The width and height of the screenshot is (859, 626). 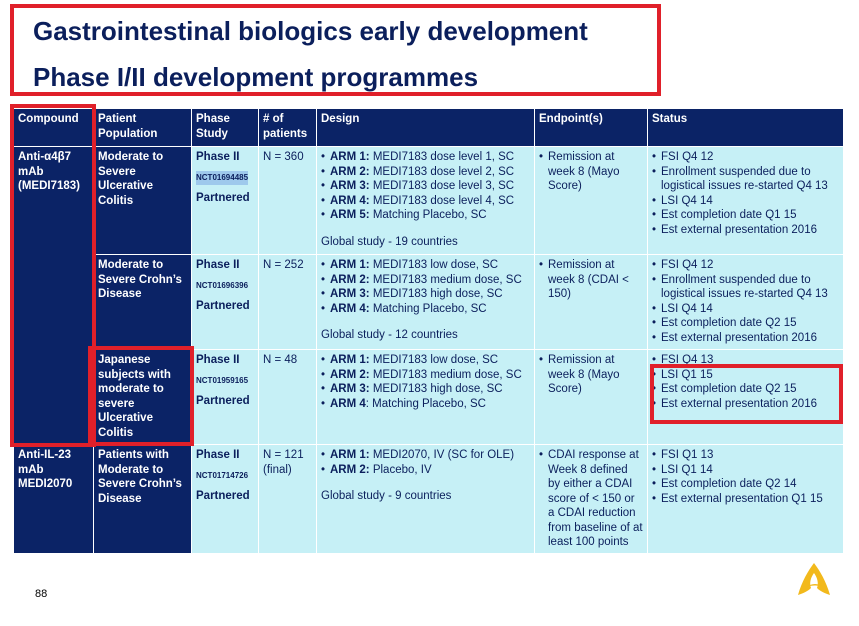 What do you see at coordinates (222, 380) in the screenshot?
I see `nct-id: NCT01959165` at bounding box center [222, 380].